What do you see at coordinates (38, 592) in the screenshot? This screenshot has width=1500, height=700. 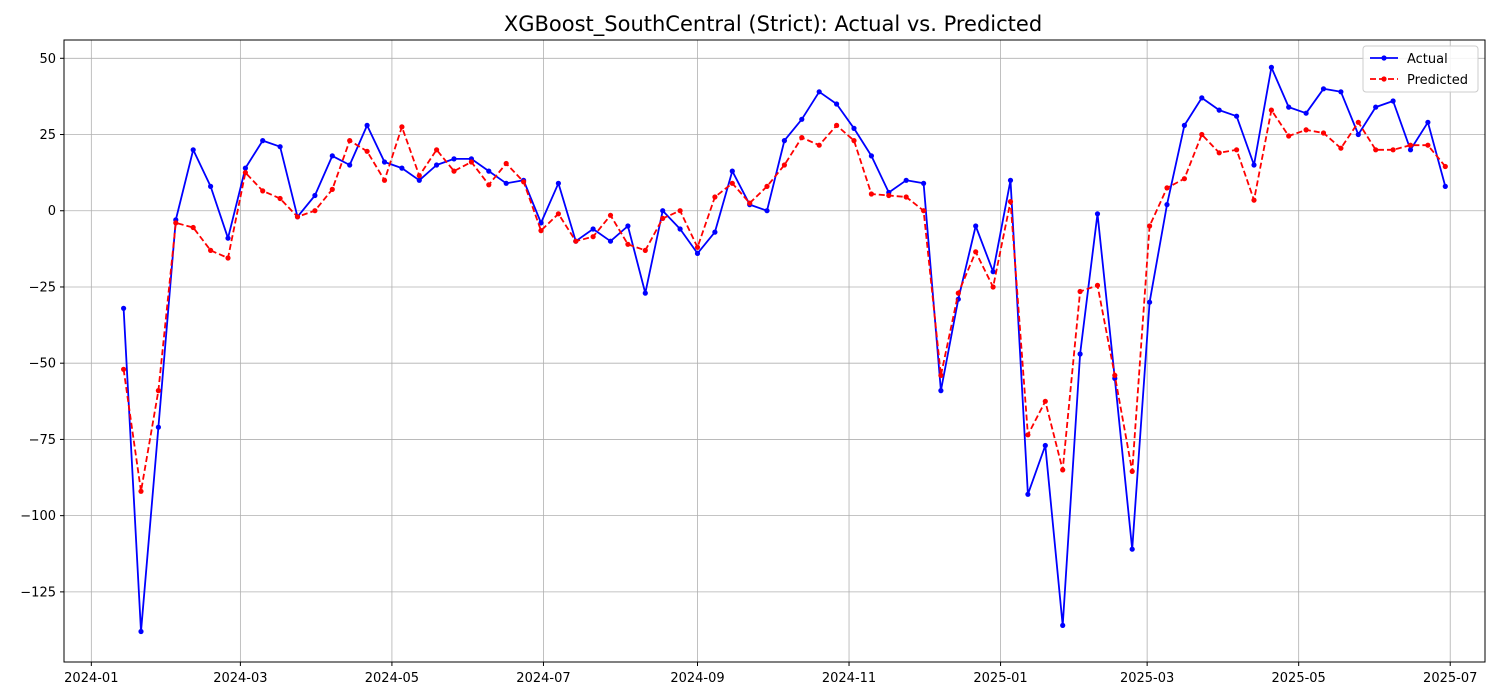 I see `y-tick-label: −125` at bounding box center [38, 592].